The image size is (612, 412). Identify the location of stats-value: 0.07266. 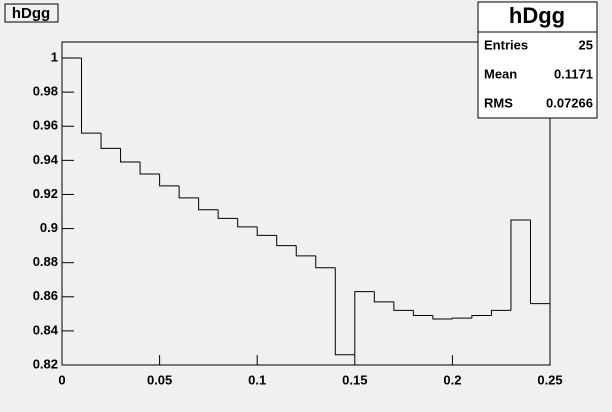
(569, 102).